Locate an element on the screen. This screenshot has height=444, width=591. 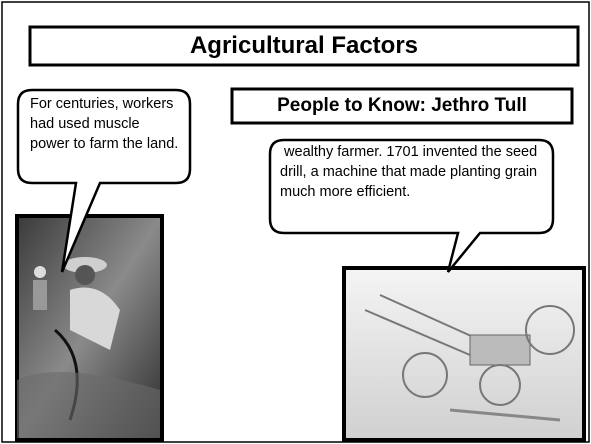
title-box is located at coordinates (304, 46).